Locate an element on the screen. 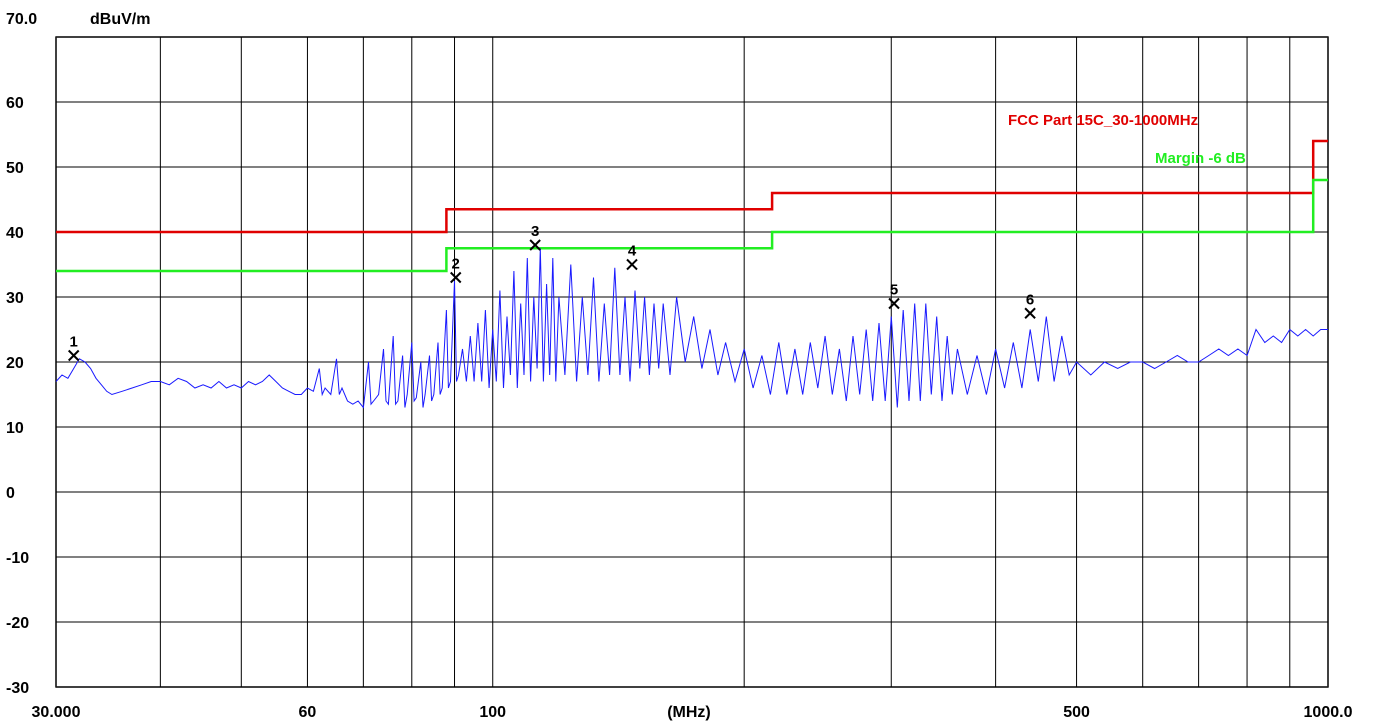 Image resolution: width=1397 pixels, height=724 pixels. marker-layer: 1 2 3 4 5 6 is located at coordinates (551, 292).